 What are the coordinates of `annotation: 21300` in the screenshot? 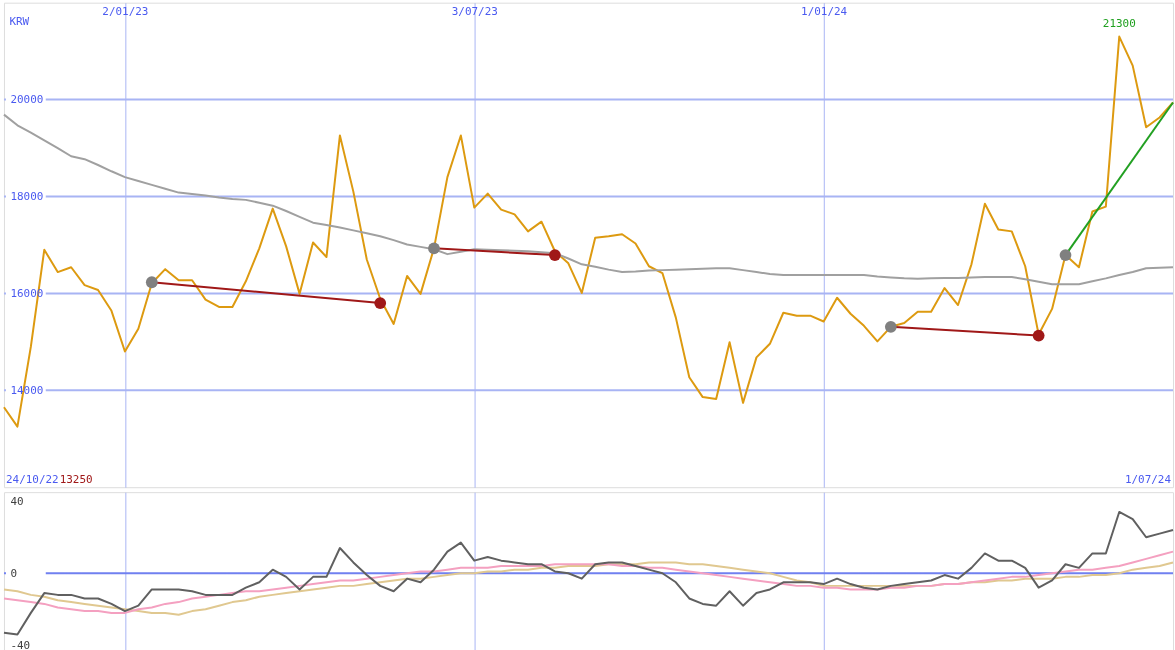 It's located at (1119, 23).